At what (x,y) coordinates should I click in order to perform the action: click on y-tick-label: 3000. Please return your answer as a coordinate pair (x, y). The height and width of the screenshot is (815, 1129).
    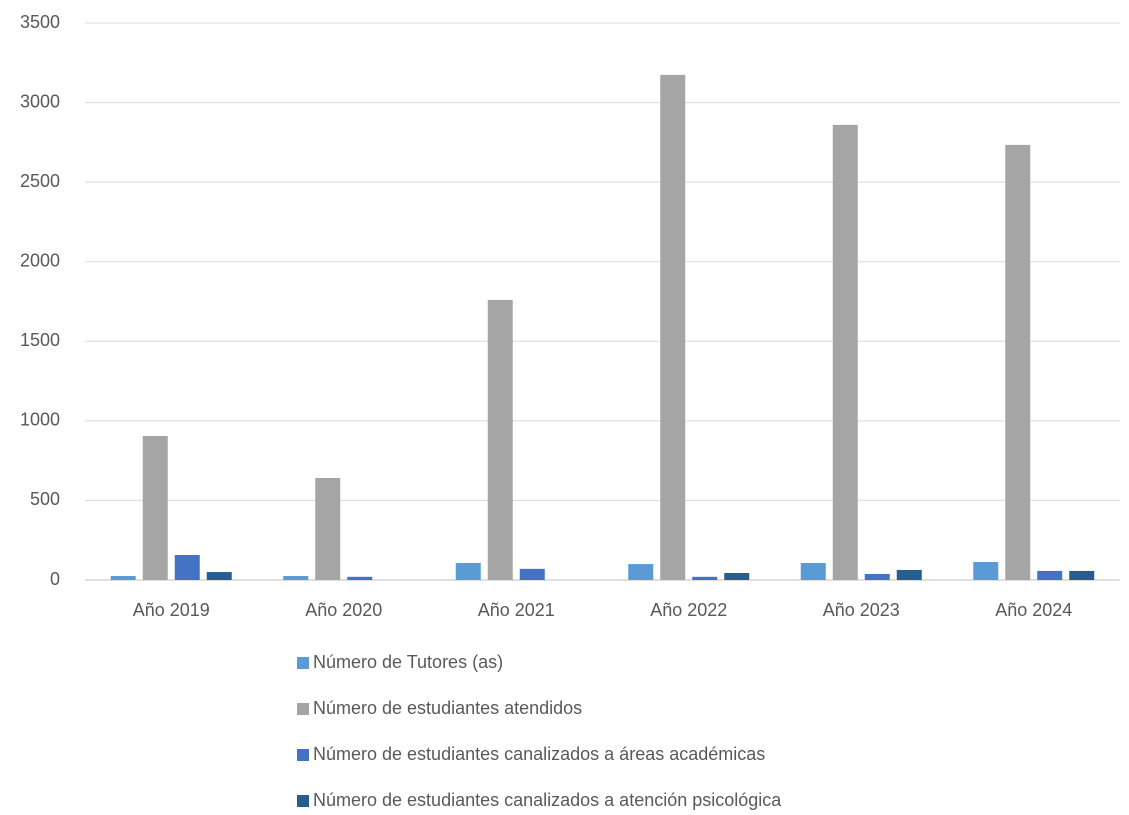
    Looking at the image, I should click on (40, 101).